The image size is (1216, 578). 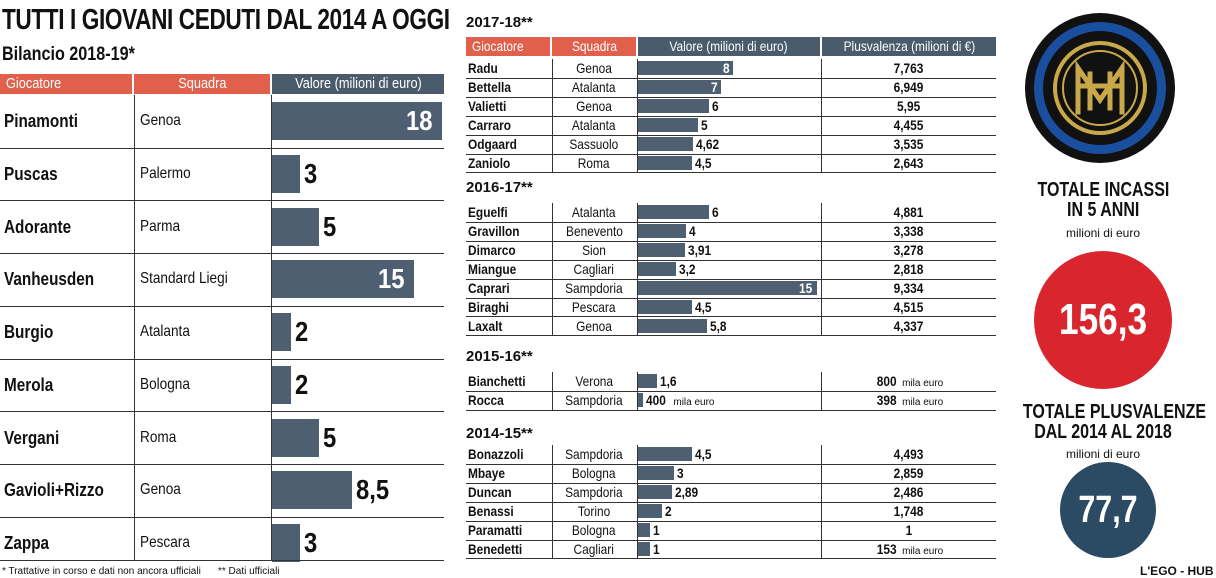 I want to click on left-value-label: 8,5, so click(x=373, y=489).